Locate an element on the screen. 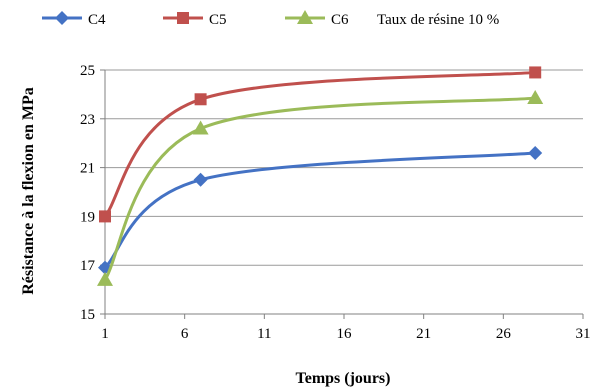  legend-marker-c4 is located at coordinates (62, 18).